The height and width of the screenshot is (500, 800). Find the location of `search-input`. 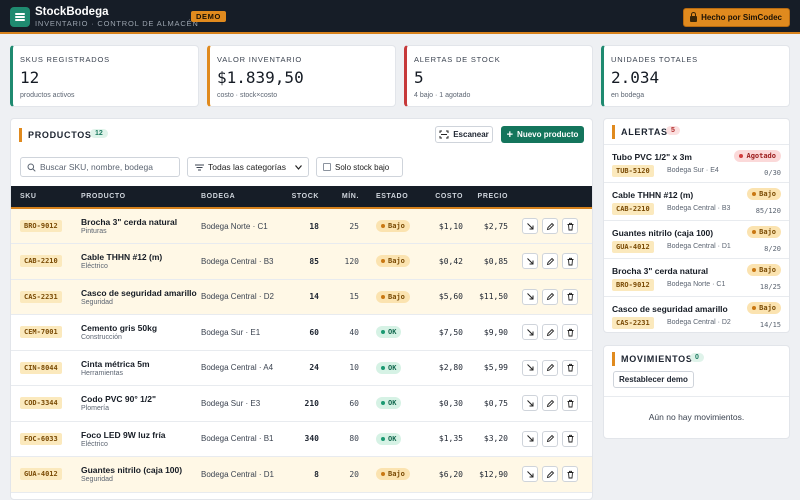

search-input is located at coordinates (107, 167).